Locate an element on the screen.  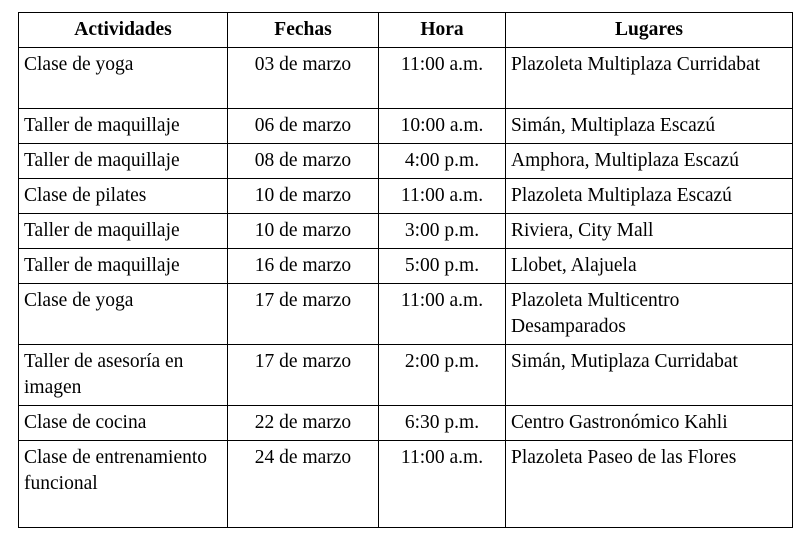
place-cell: Plazoleta Multiplaza Escazú is located at coordinates (649, 196).